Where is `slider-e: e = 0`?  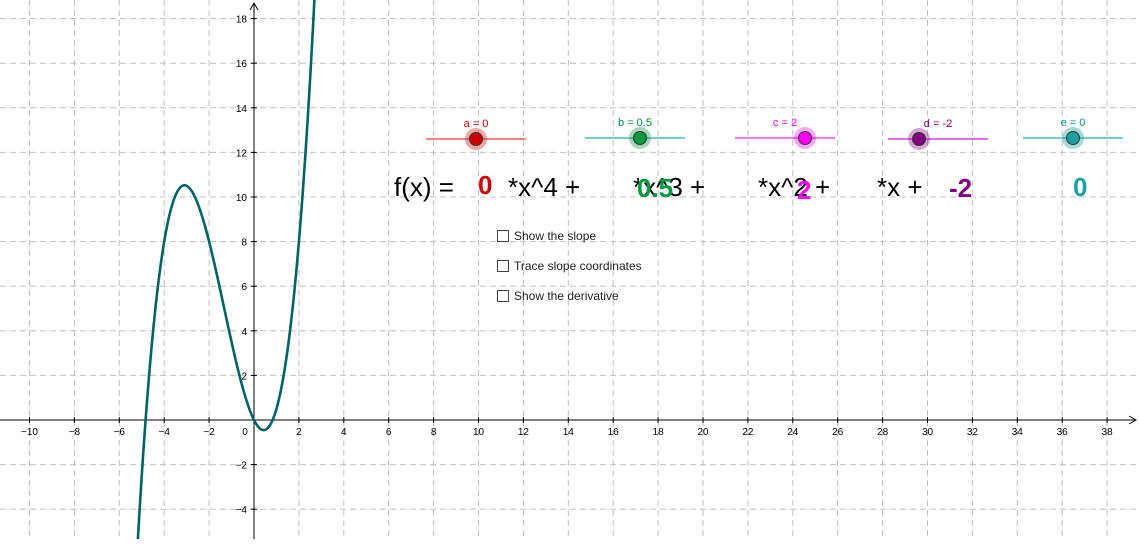
slider-e: e = 0 is located at coordinates (1073, 133).